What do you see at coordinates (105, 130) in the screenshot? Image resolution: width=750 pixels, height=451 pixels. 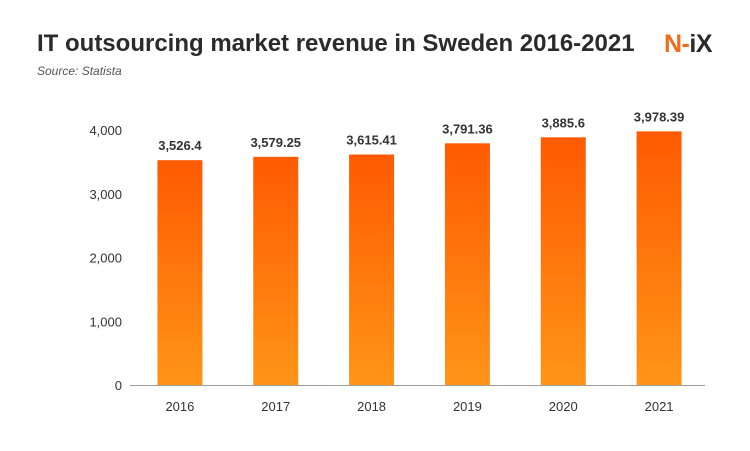 I see `y-tick-label: 4,000` at bounding box center [105, 130].